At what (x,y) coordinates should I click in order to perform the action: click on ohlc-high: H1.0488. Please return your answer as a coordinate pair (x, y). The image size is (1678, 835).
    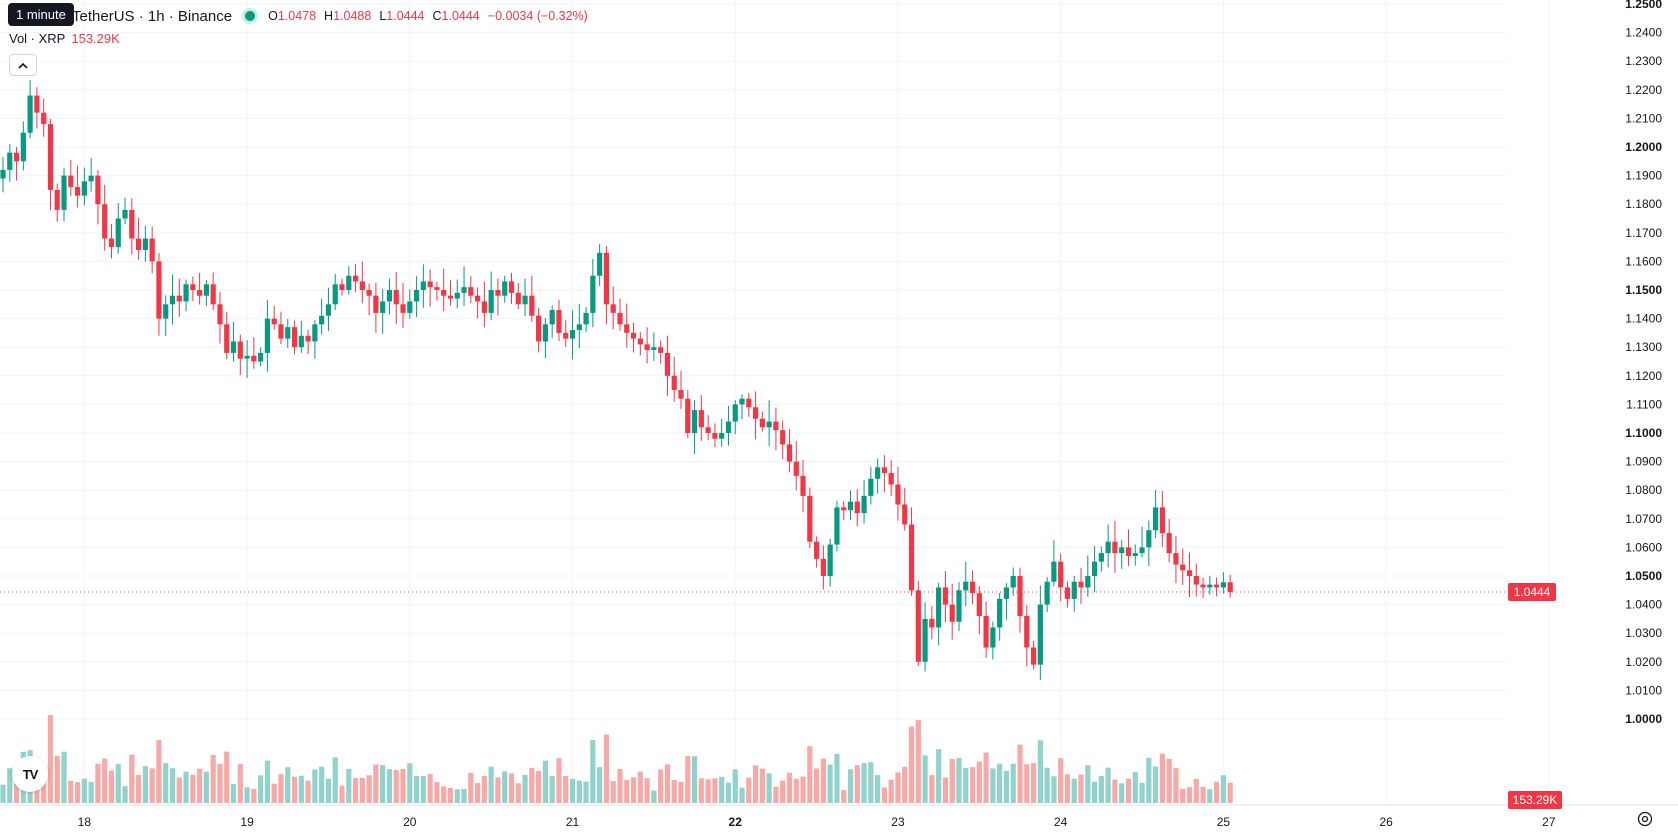
    Looking at the image, I should click on (348, 16).